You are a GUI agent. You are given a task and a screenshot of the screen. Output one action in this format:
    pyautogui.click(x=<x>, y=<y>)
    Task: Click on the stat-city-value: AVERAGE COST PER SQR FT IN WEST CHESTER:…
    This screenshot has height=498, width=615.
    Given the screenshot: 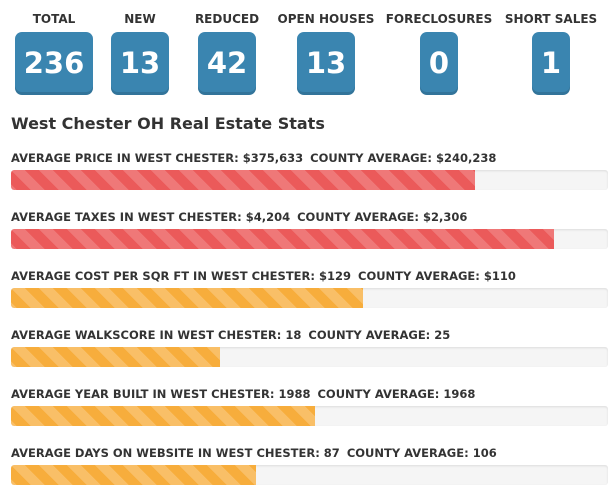 What is the action you would take?
    pyautogui.click(x=181, y=276)
    